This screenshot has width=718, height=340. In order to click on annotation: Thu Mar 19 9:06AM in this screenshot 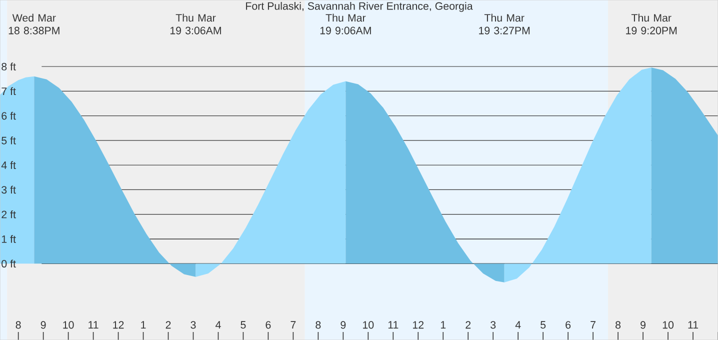, I will do `click(345, 24)`.